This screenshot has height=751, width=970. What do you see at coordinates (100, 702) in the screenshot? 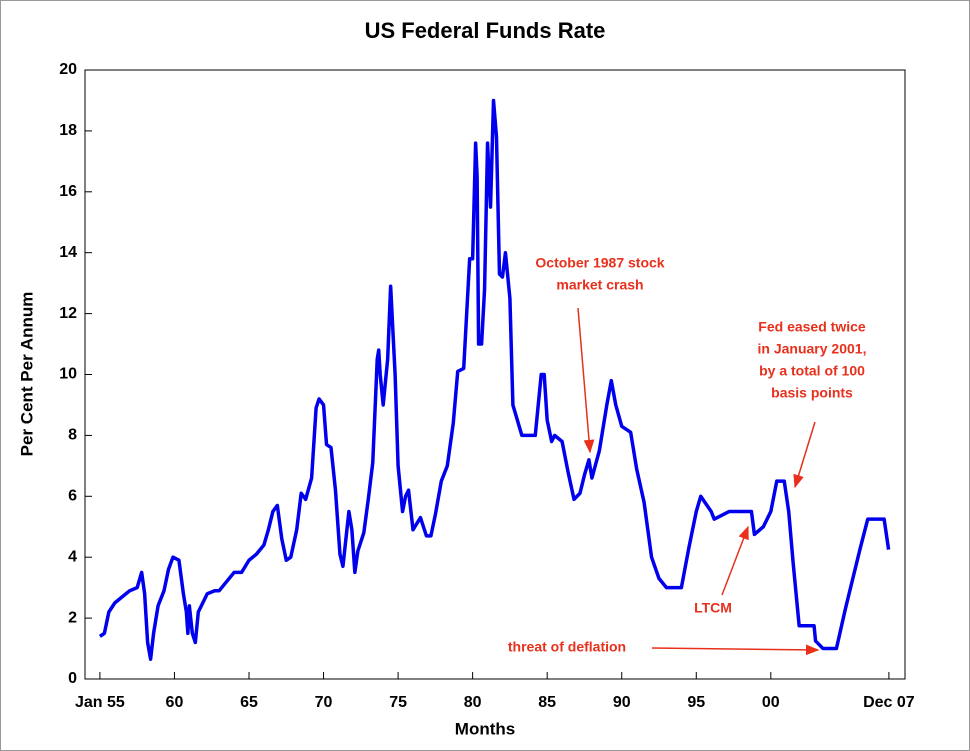
I see `x-tick-label: Jan 55` at bounding box center [100, 702].